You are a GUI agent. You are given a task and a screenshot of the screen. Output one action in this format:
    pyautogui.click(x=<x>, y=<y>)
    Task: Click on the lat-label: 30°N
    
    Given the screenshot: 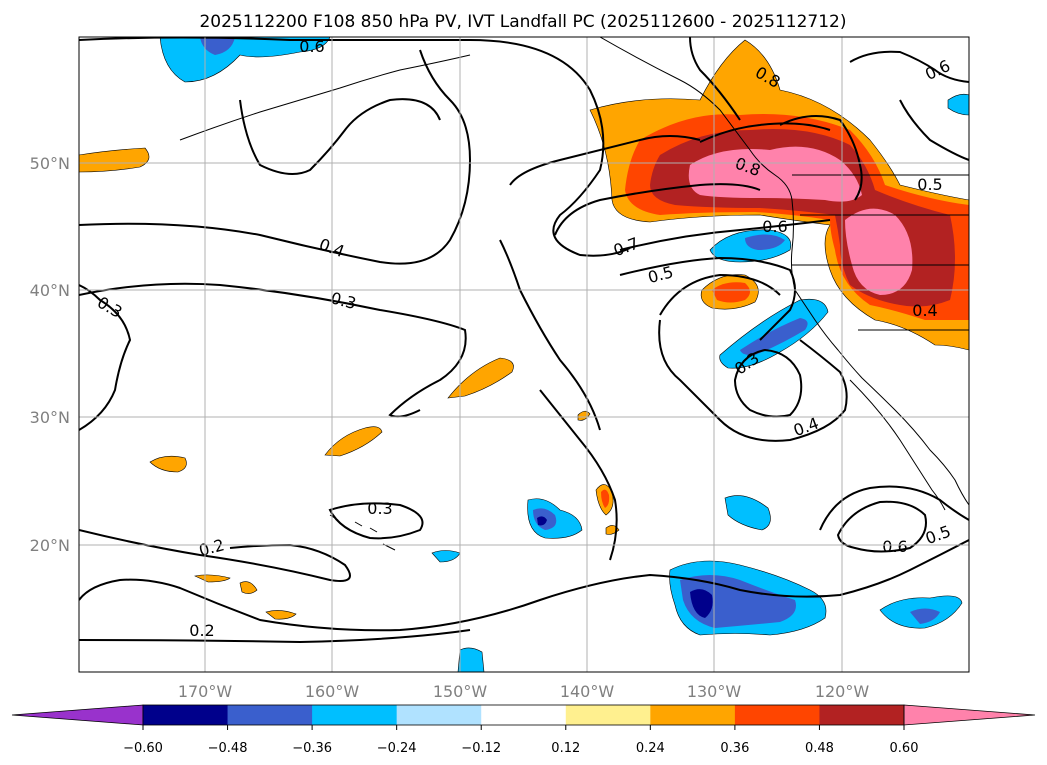 What is the action you would take?
    pyautogui.click(x=50, y=417)
    